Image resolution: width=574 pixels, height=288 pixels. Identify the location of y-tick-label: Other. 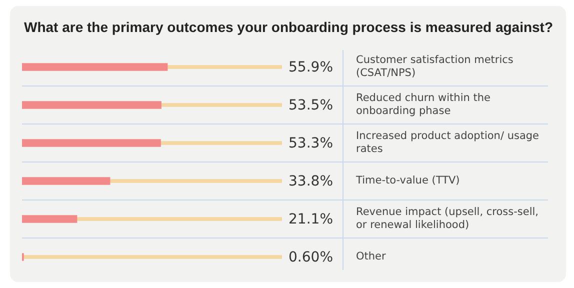
(371, 256).